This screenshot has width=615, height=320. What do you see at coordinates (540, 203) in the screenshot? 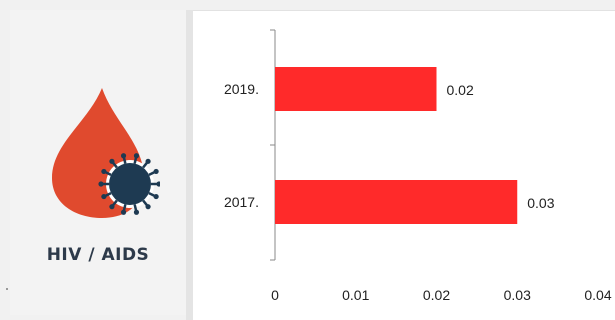
I see `data-label: 0.03` at bounding box center [540, 203].